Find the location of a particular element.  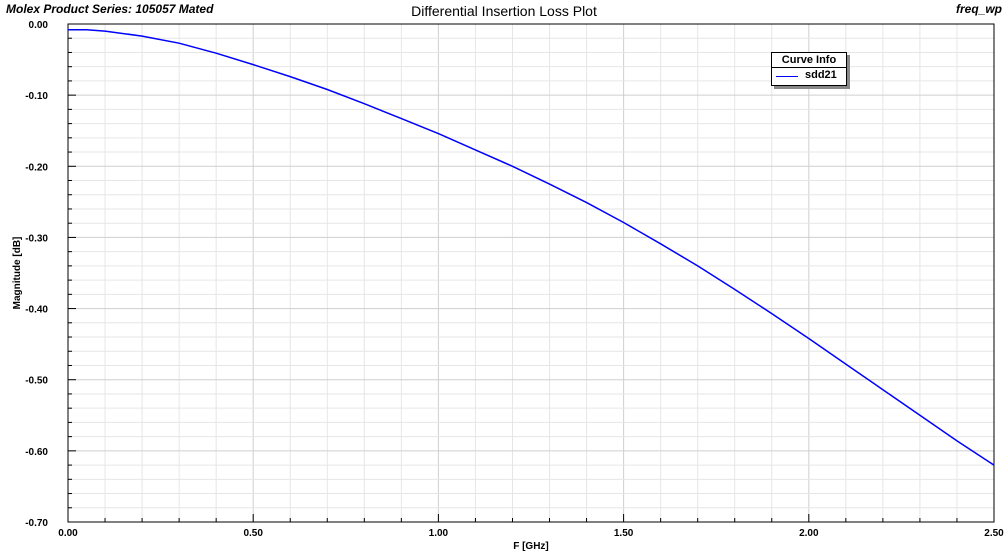

y-tick-label: 0.00 is located at coordinates (39, 25).